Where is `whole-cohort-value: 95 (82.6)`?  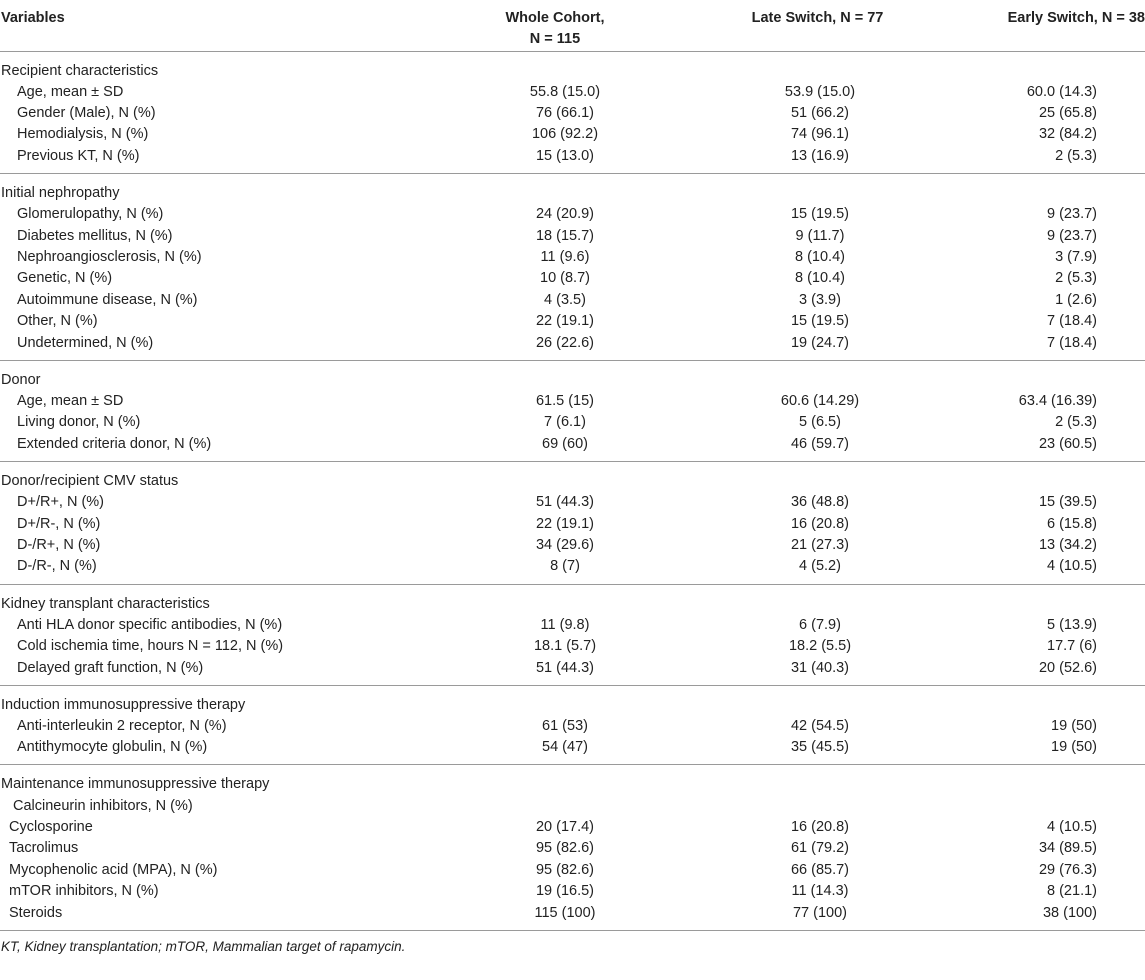 whole-cohort-value: 95 (82.6) is located at coordinates (565, 869).